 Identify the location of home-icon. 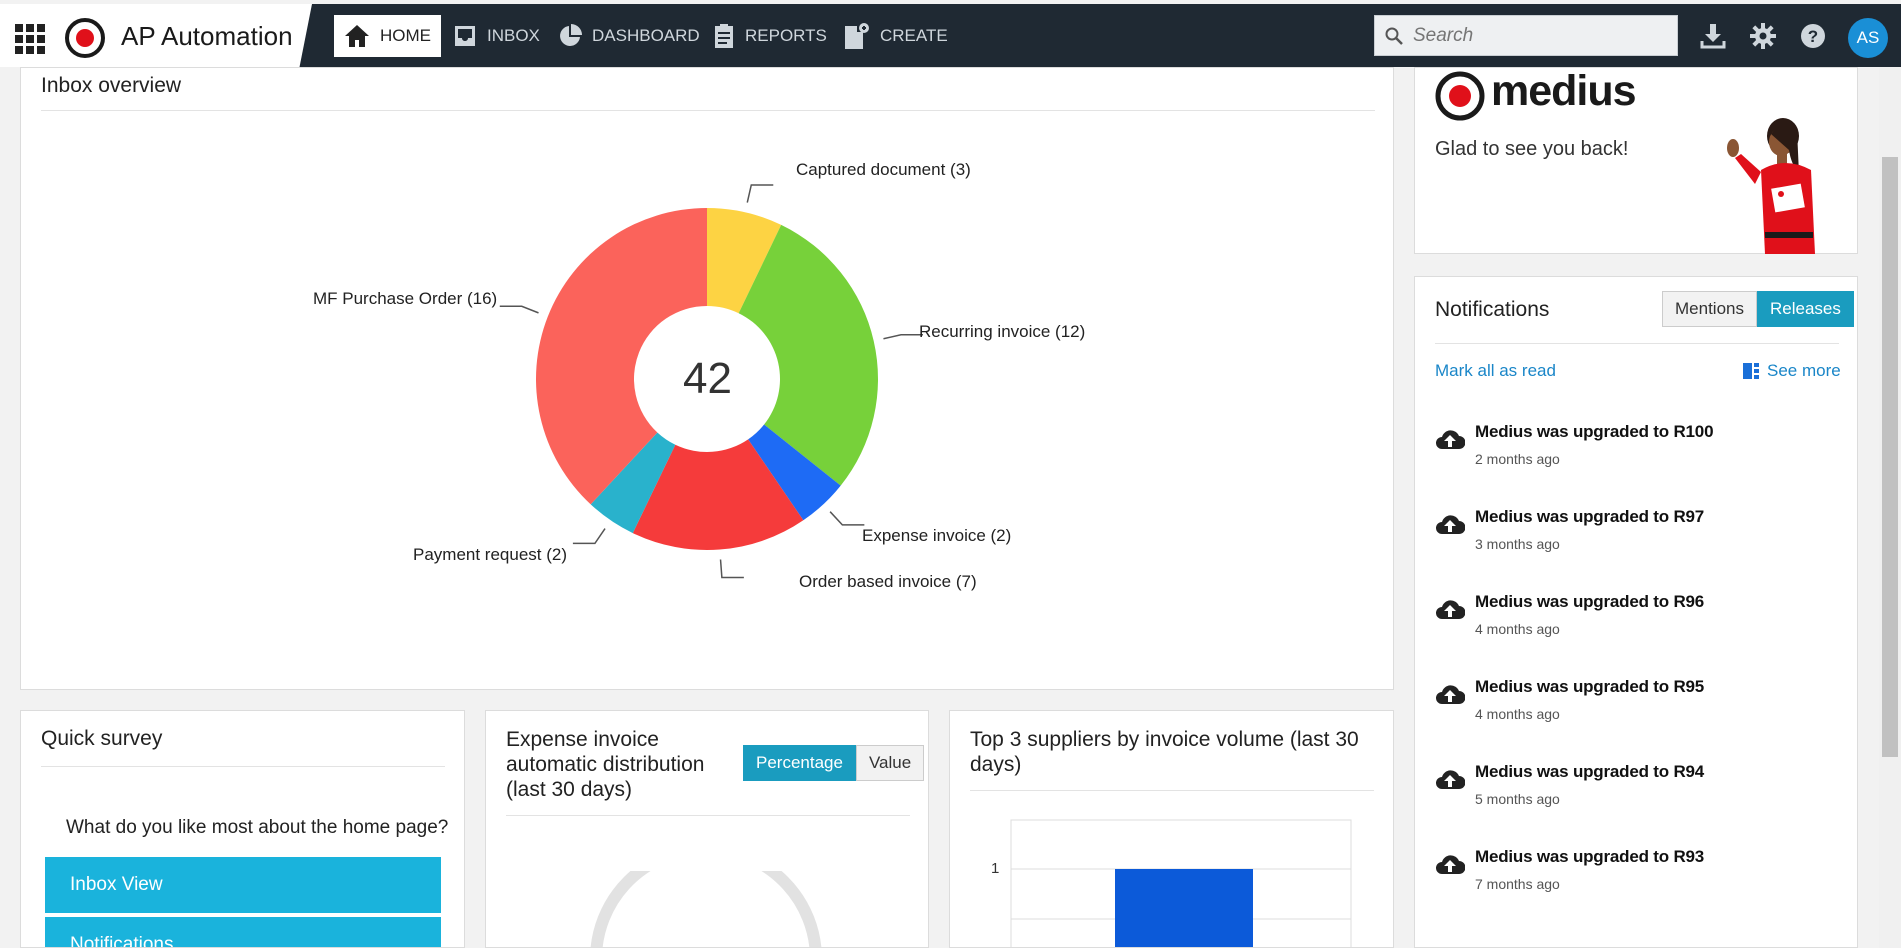
(357, 36).